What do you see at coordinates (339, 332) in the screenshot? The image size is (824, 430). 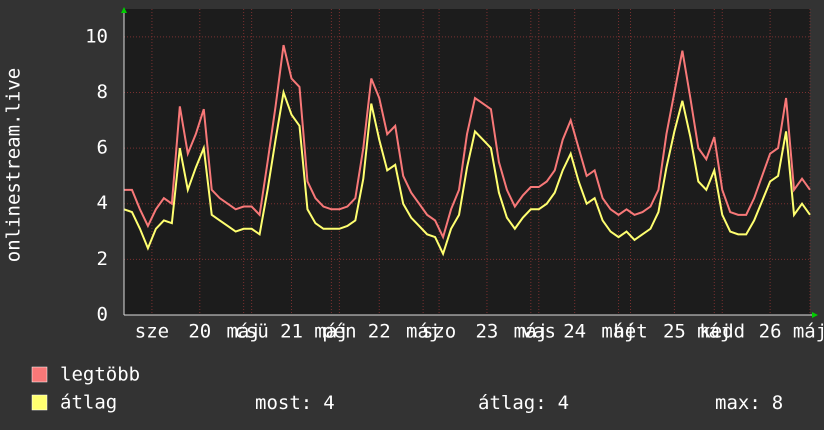 I see `x-tick-label: pén` at bounding box center [339, 332].